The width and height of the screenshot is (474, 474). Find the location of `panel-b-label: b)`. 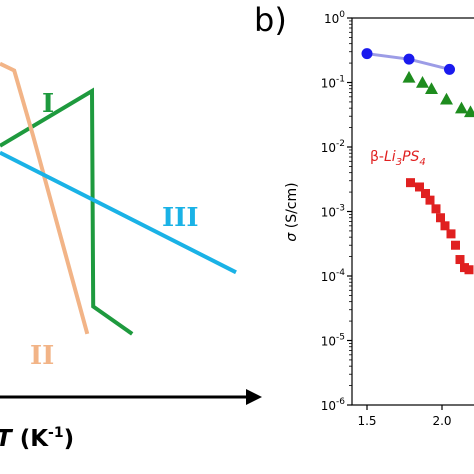

panel-b-label: b) is located at coordinates (270, 20).